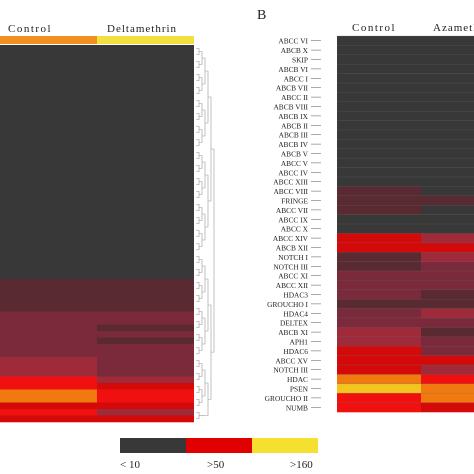  Describe the element at coordinates (292, 88) in the screenshot. I see `panel-b-row-label: ABCB VII` at that location.